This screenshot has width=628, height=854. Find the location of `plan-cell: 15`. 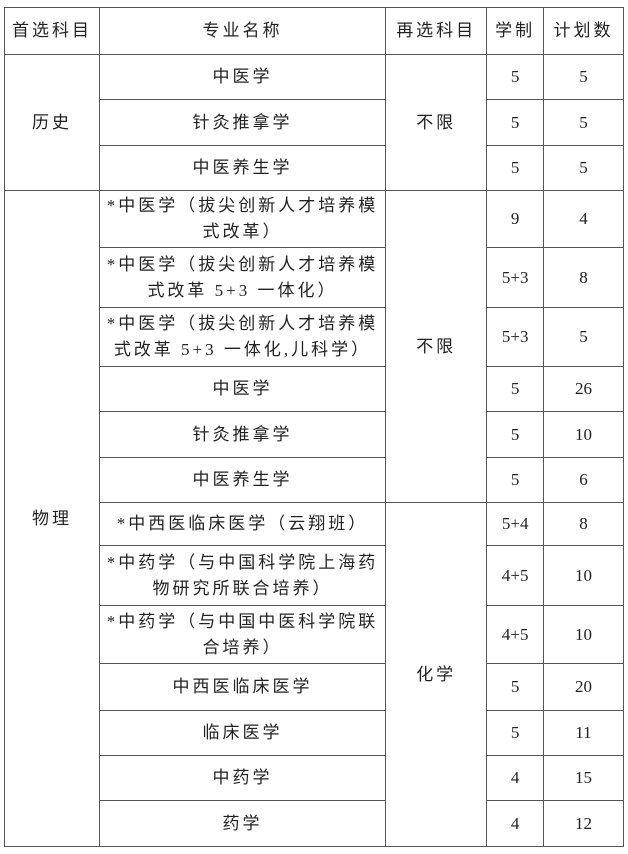

plan-cell: 15 is located at coordinates (583, 778).